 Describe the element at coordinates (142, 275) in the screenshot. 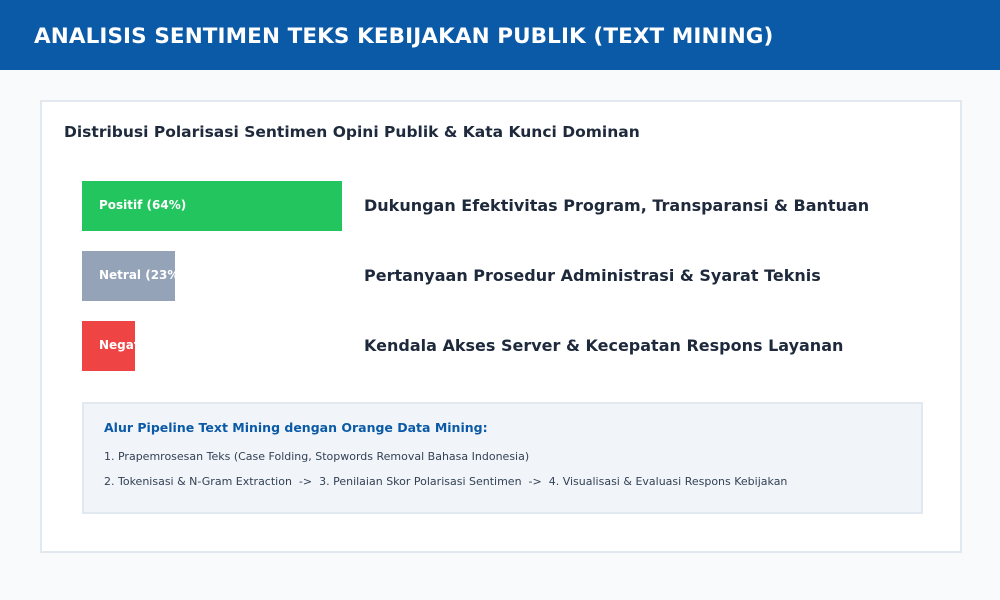

I see `bar-label-netral: Netral (23%)` at that location.